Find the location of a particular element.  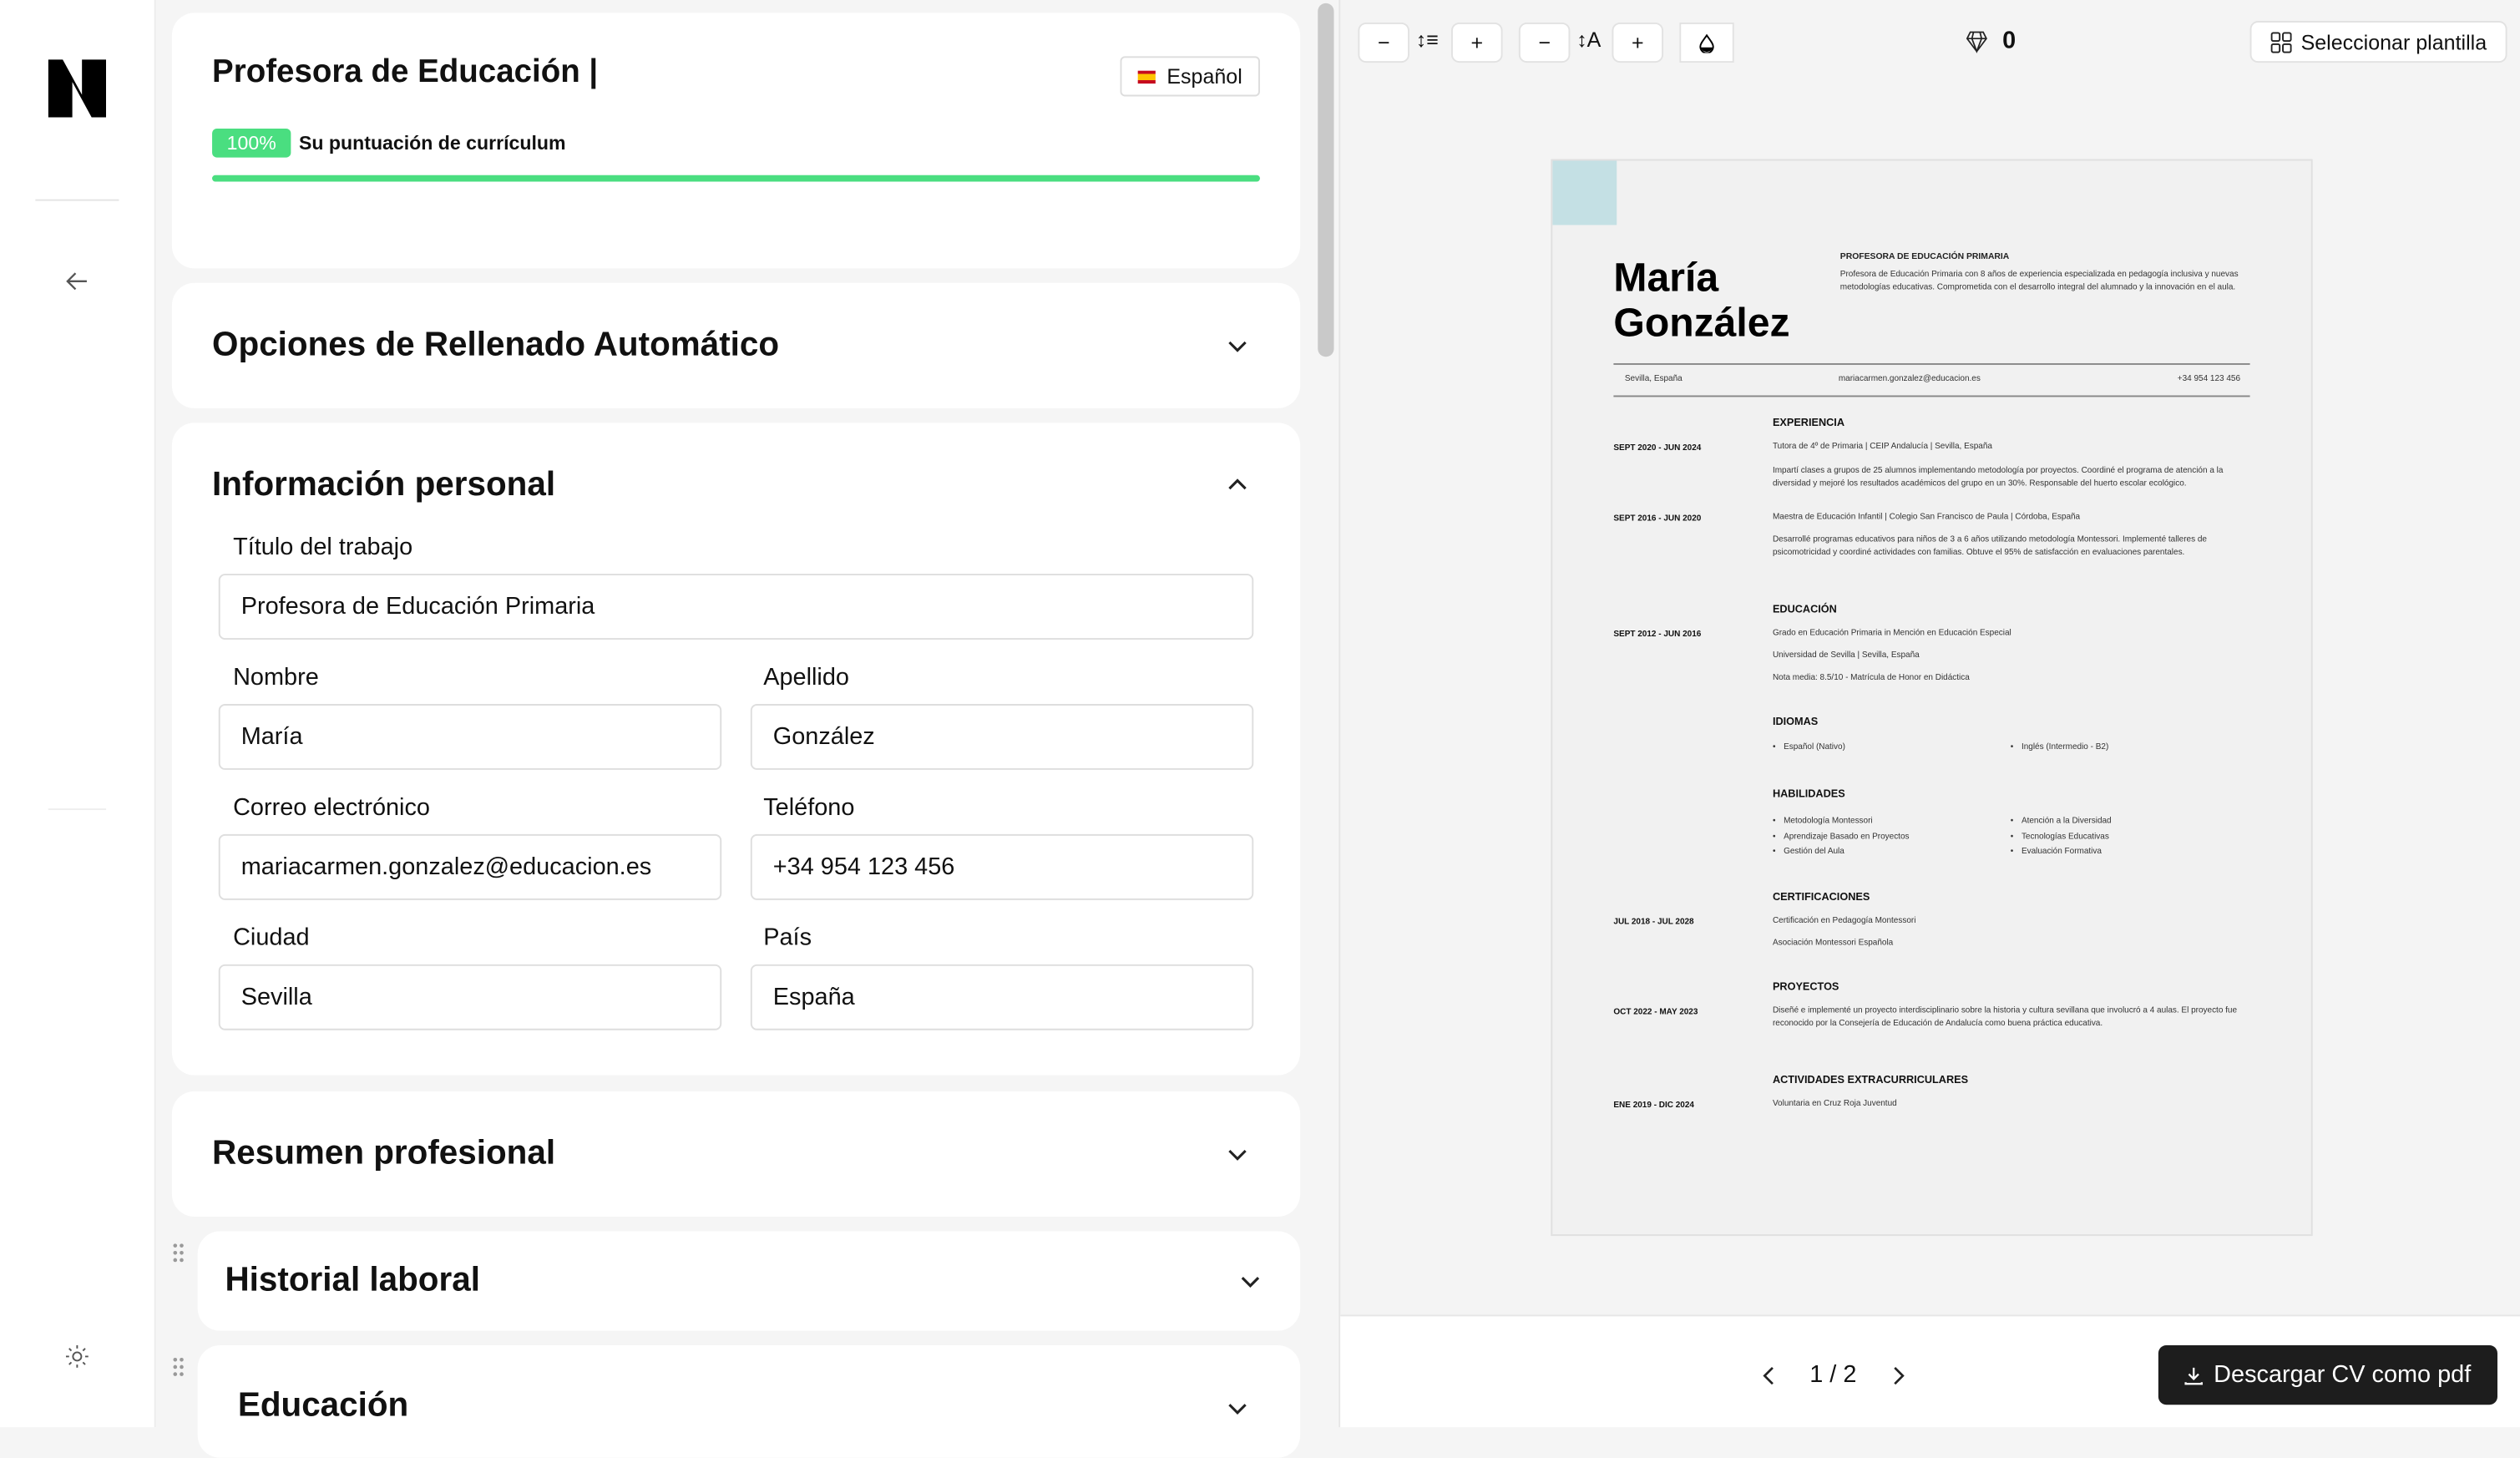

cv-phone: +34 954 123 456 is located at coordinates (2209, 379).